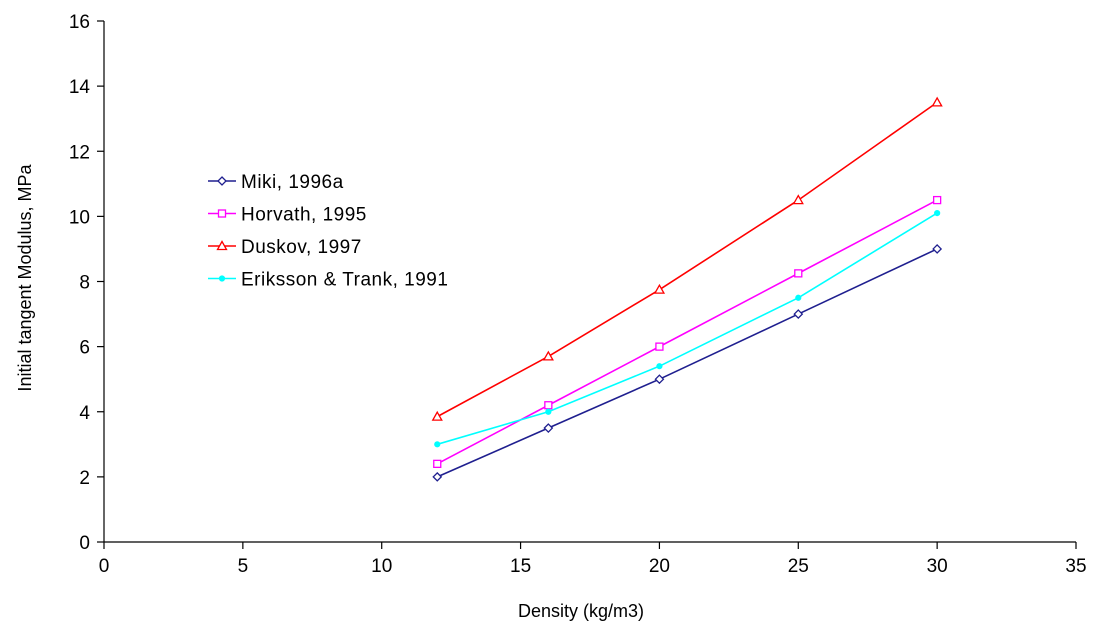 Image resolution: width=1096 pixels, height=632 pixels. Describe the element at coordinates (292, 182) in the screenshot. I see `legend-label: Miki, 1996a` at that location.